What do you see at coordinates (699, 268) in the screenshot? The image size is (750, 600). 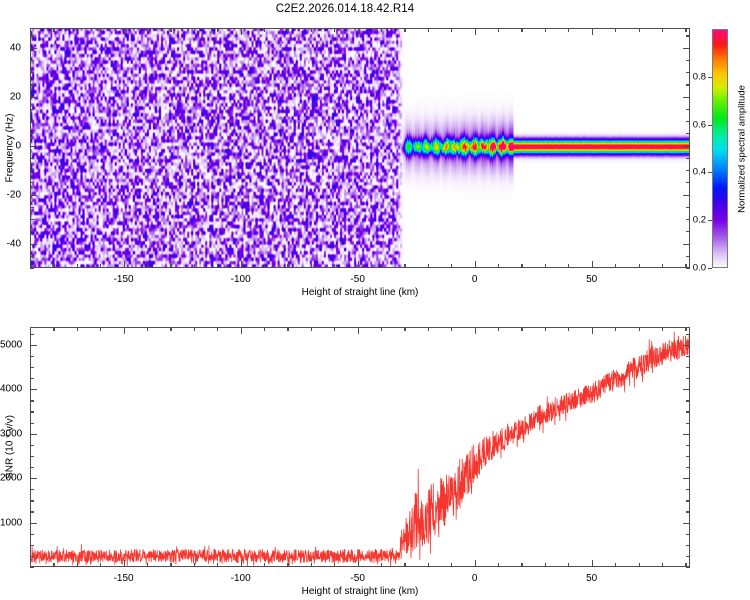 I see `colorbar-ticklabel: 0.0` at bounding box center [699, 268].